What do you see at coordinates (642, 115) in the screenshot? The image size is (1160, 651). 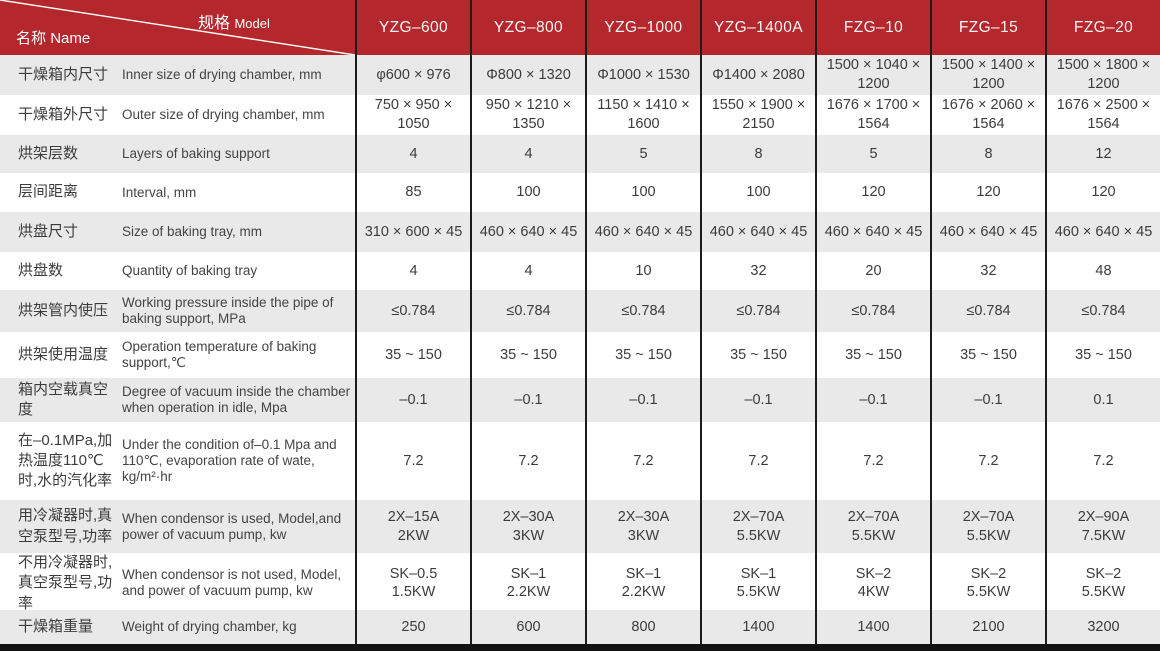 I see `value-cell: 1150 × 1410 × 1600` at bounding box center [642, 115].